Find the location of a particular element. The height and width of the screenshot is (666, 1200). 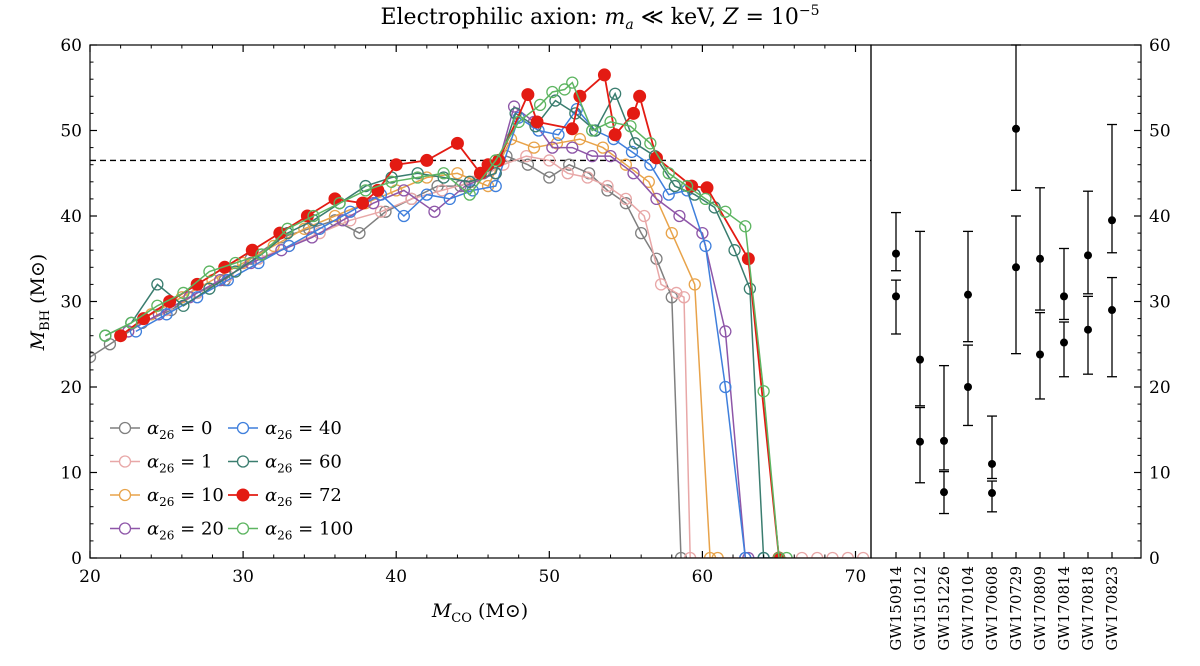

legend-entry: α26 = 100 is located at coordinates (290, 531).